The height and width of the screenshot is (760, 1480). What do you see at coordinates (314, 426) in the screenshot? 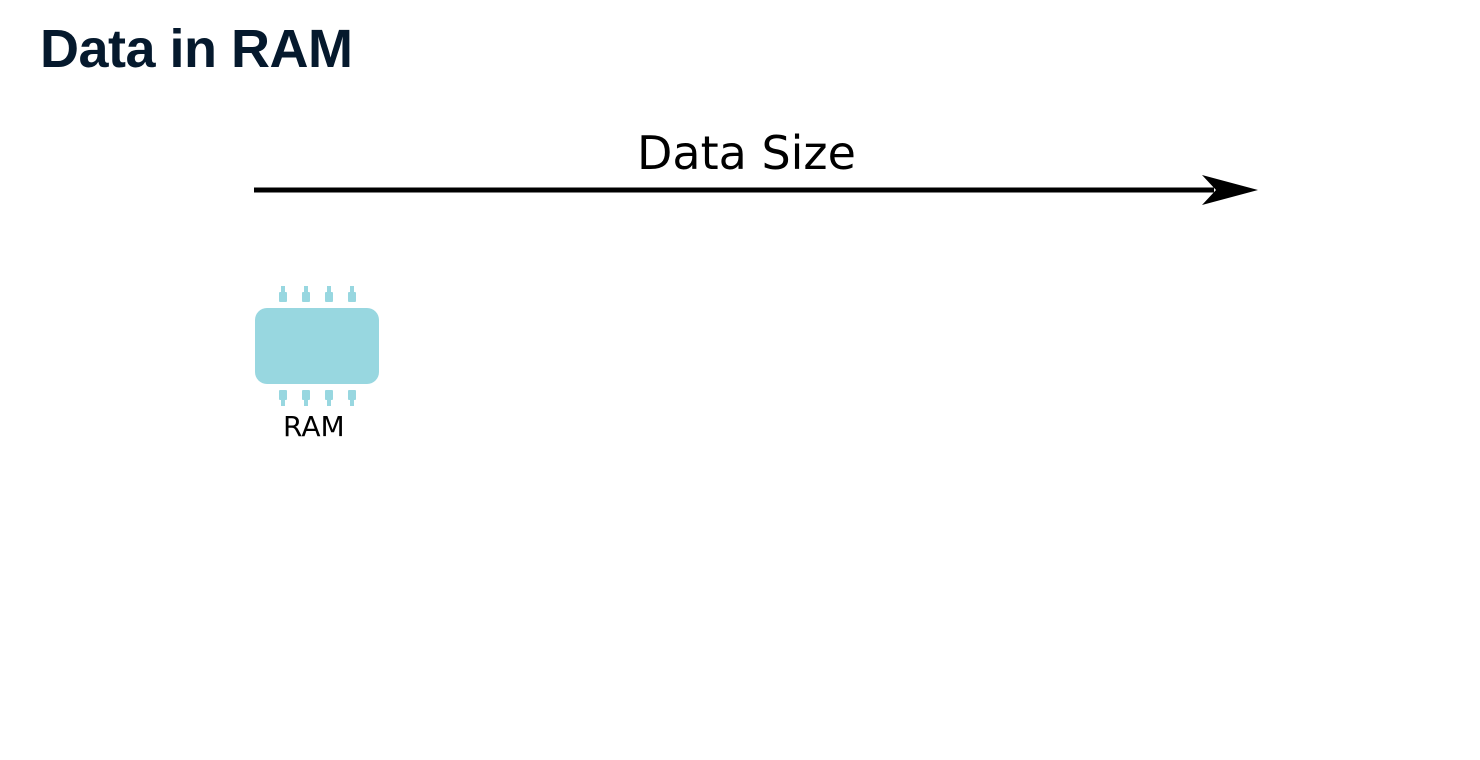
I see `ram-label: RAM` at bounding box center [314, 426].